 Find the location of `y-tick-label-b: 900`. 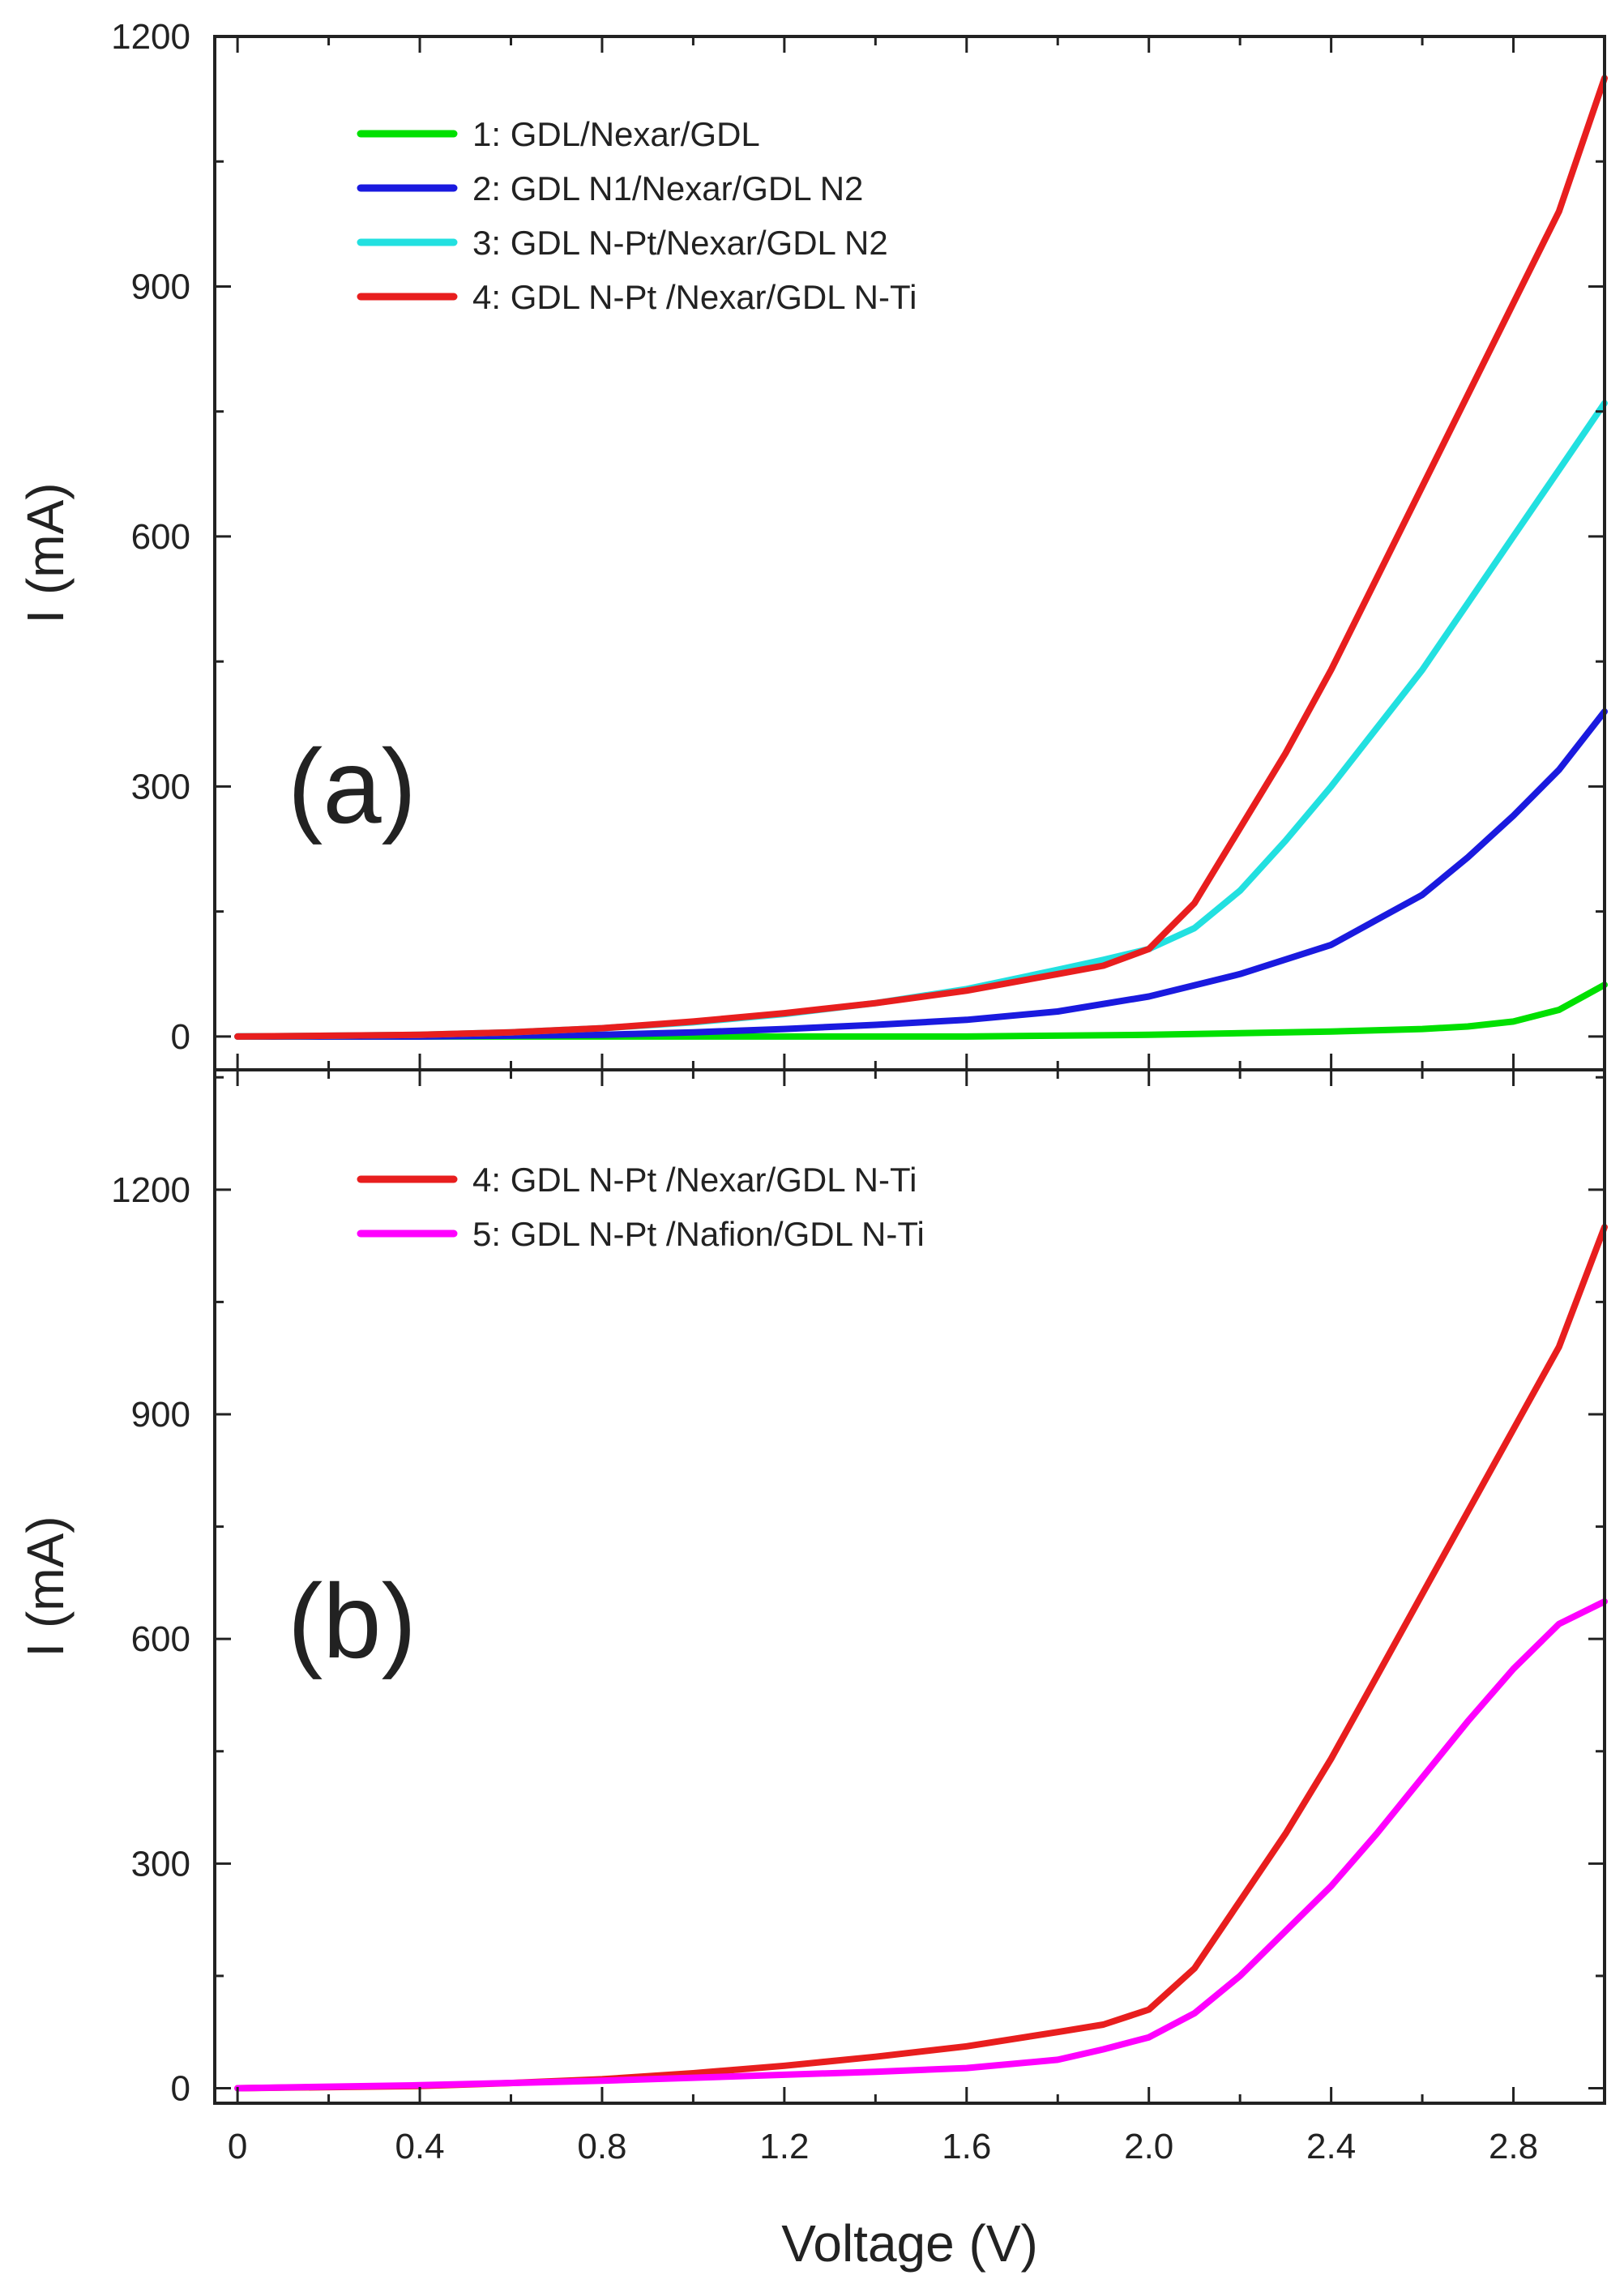

y-tick-label-b: 900 is located at coordinates (160, 1415).